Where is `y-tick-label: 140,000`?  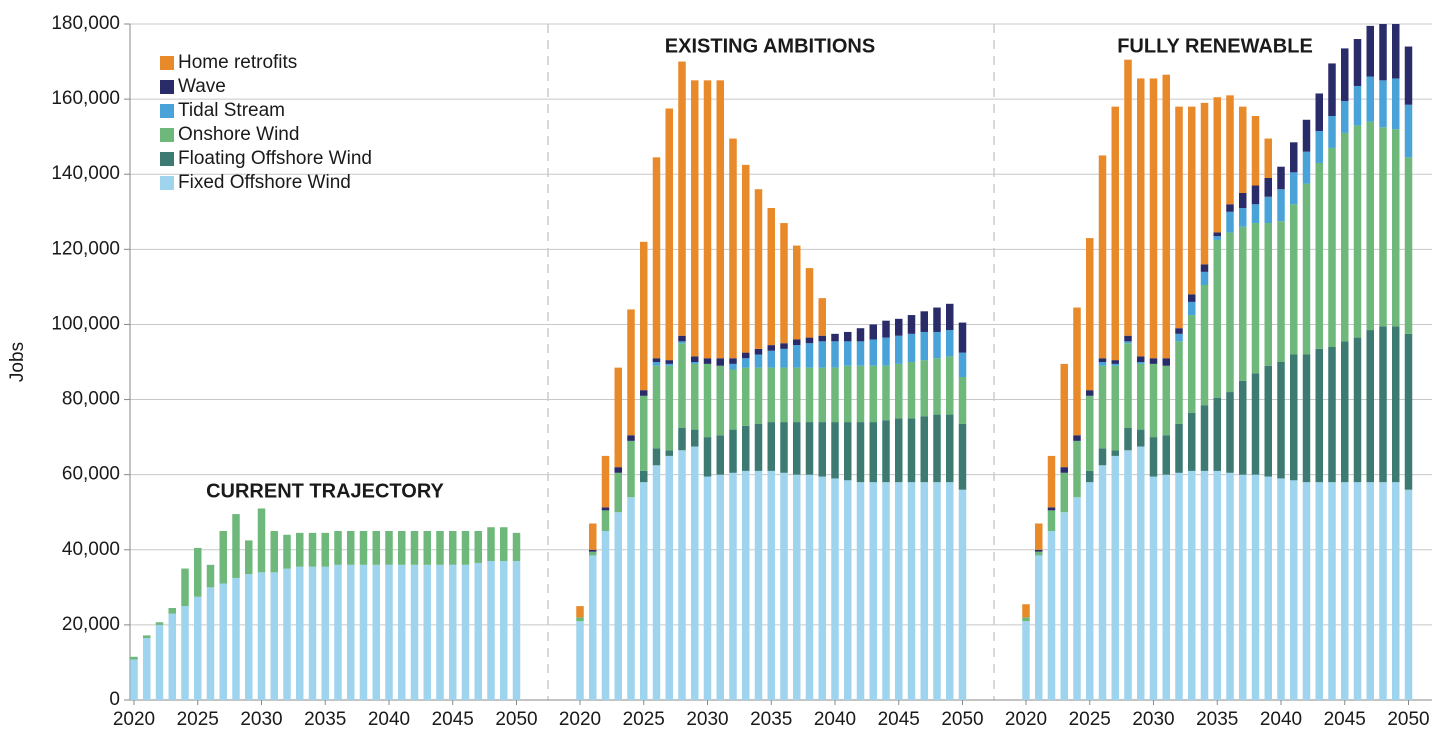
y-tick-label: 140,000 is located at coordinates (85, 173).